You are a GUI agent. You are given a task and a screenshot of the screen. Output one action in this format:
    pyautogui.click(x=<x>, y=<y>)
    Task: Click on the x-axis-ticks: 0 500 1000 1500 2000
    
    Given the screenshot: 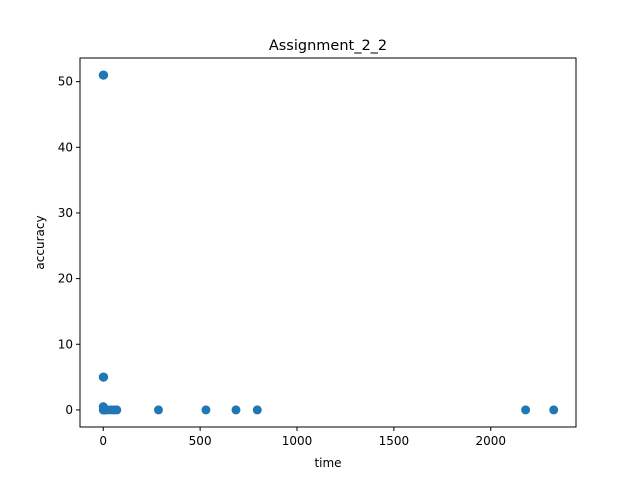 What is the action you would take?
    pyautogui.click(x=302, y=437)
    